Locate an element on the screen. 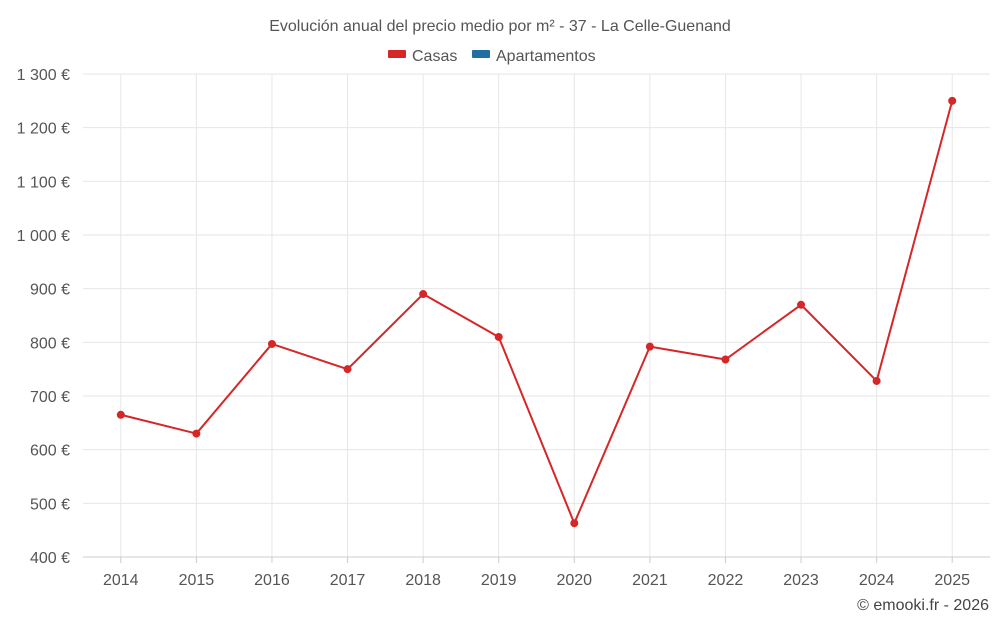  x-tick-label: 2022 is located at coordinates (726, 580).